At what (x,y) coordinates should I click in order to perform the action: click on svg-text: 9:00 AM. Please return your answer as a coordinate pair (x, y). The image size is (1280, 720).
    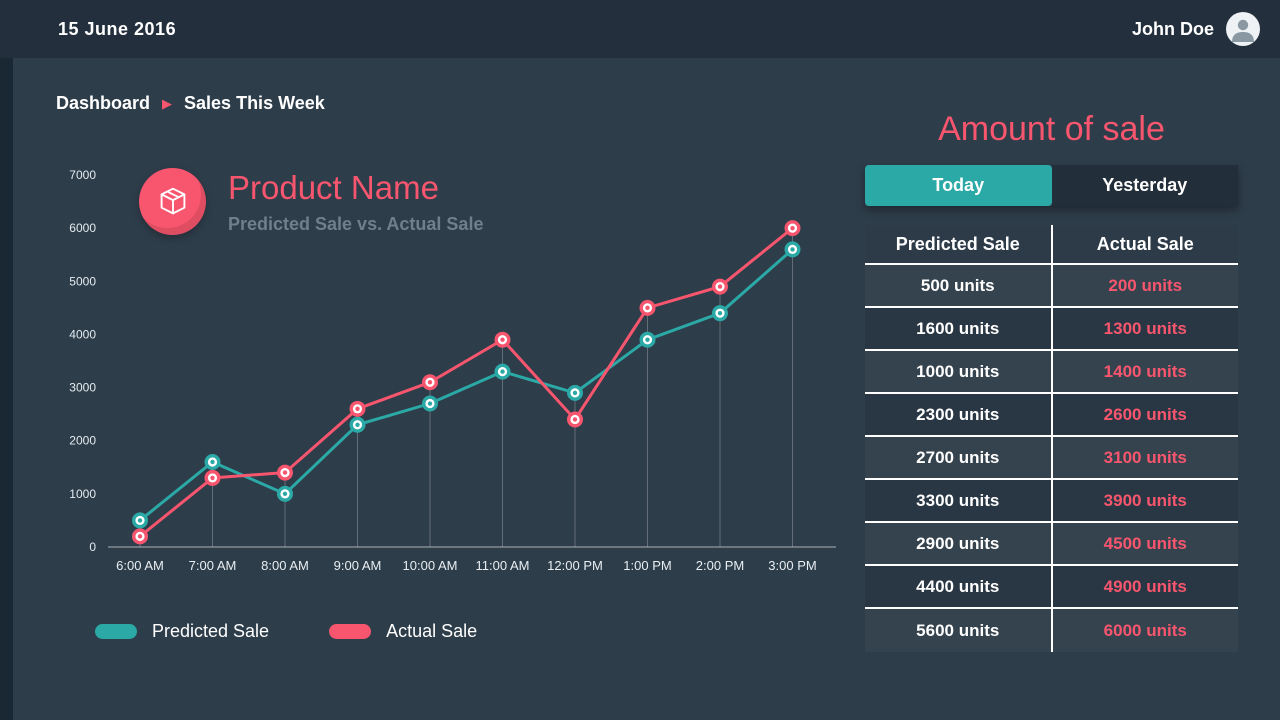
    Looking at the image, I should click on (358, 565).